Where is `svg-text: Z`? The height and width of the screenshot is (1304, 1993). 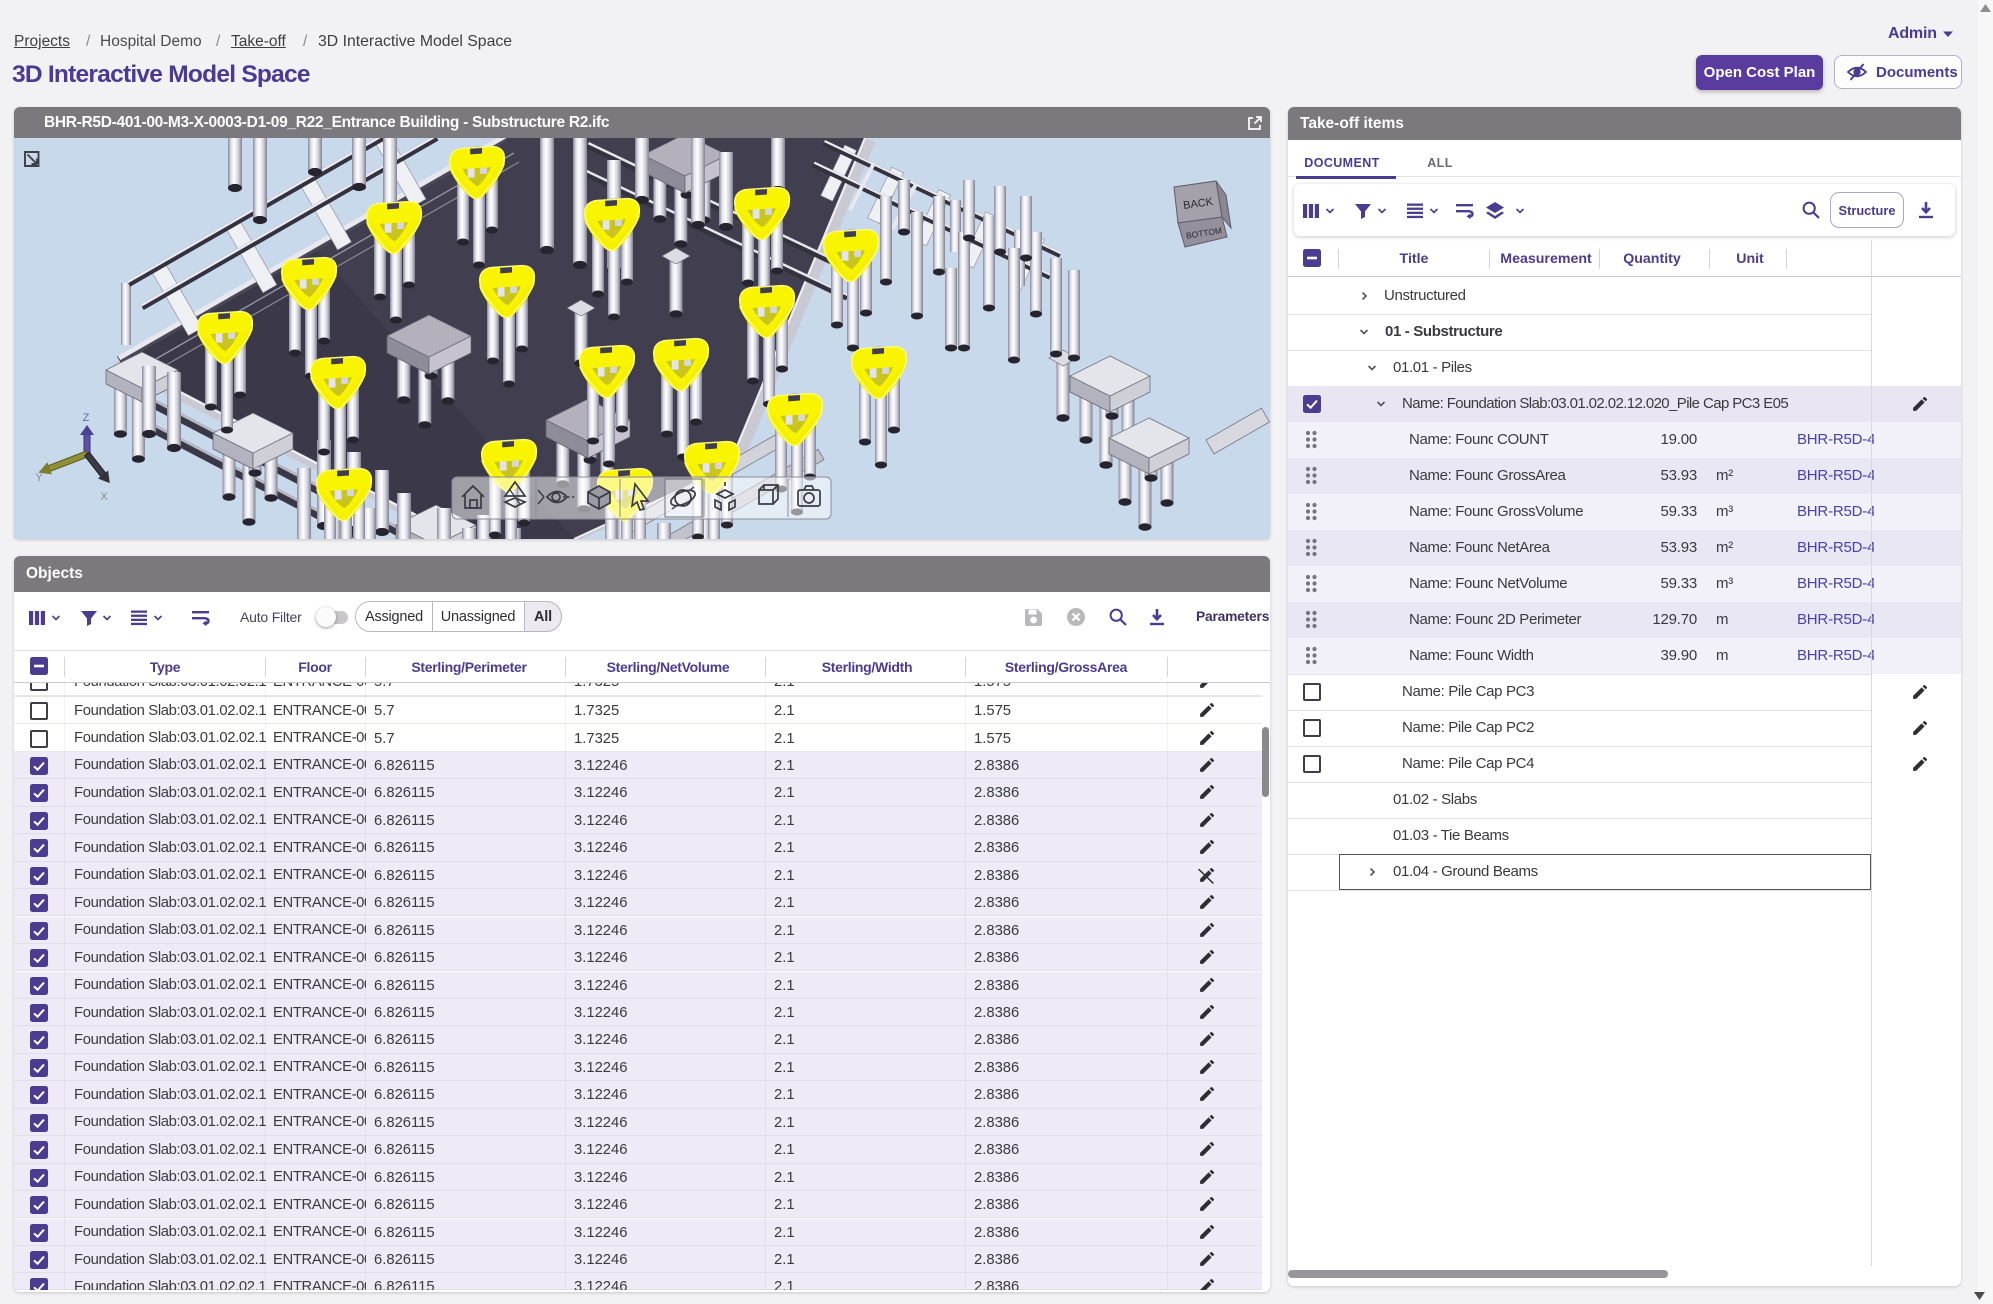
svg-text: Z is located at coordinates (86, 418).